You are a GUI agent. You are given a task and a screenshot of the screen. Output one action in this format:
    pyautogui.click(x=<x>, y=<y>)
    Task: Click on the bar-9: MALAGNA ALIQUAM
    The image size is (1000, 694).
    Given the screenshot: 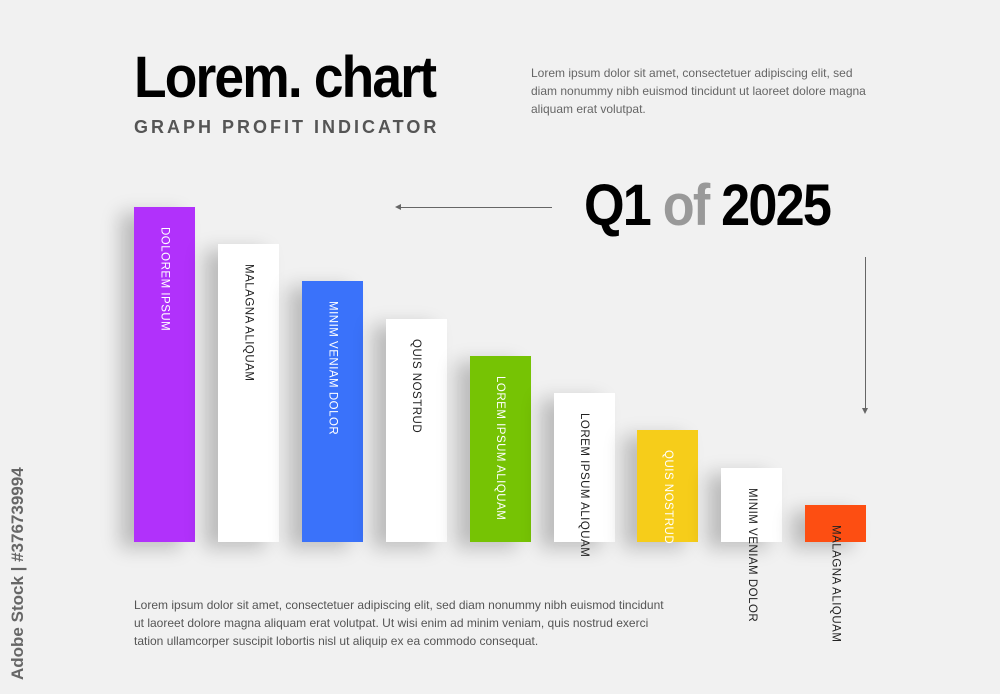 What is the action you would take?
    pyautogui.click(x=836, y=573)
    